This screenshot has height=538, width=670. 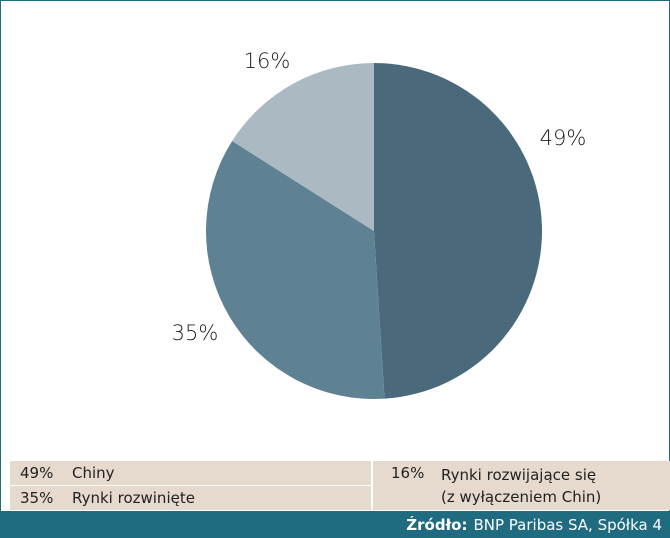 I want to click on legend-pct: 49%, so click(x=37, y=473).